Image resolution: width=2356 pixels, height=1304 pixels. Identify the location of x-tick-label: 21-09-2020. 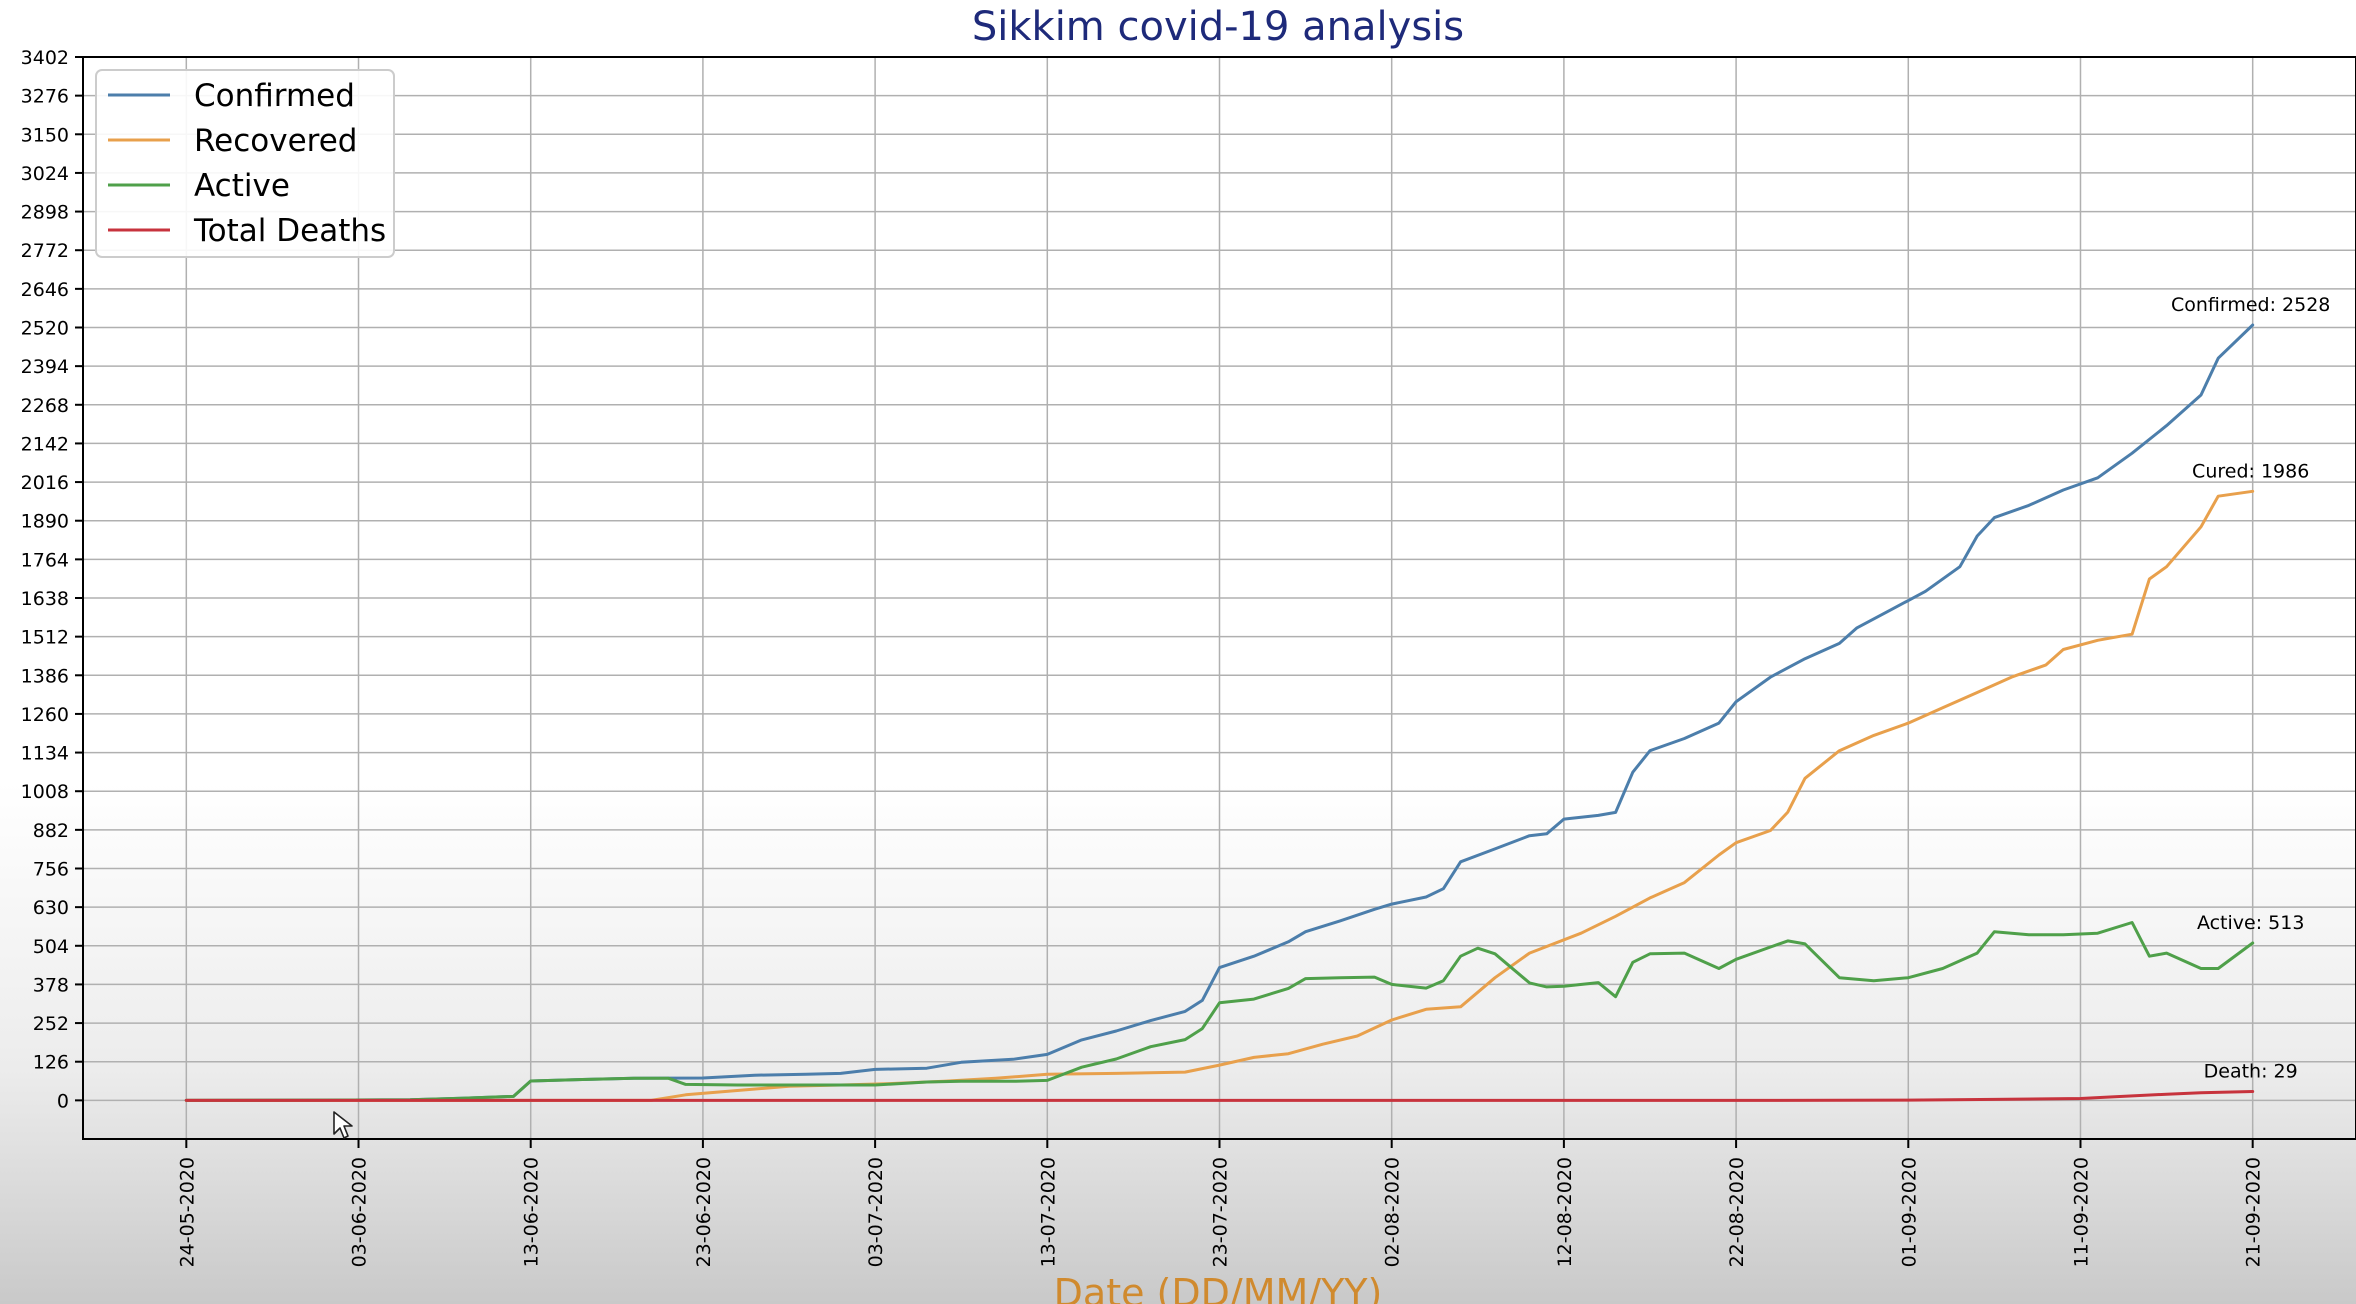
(2254, 1212).